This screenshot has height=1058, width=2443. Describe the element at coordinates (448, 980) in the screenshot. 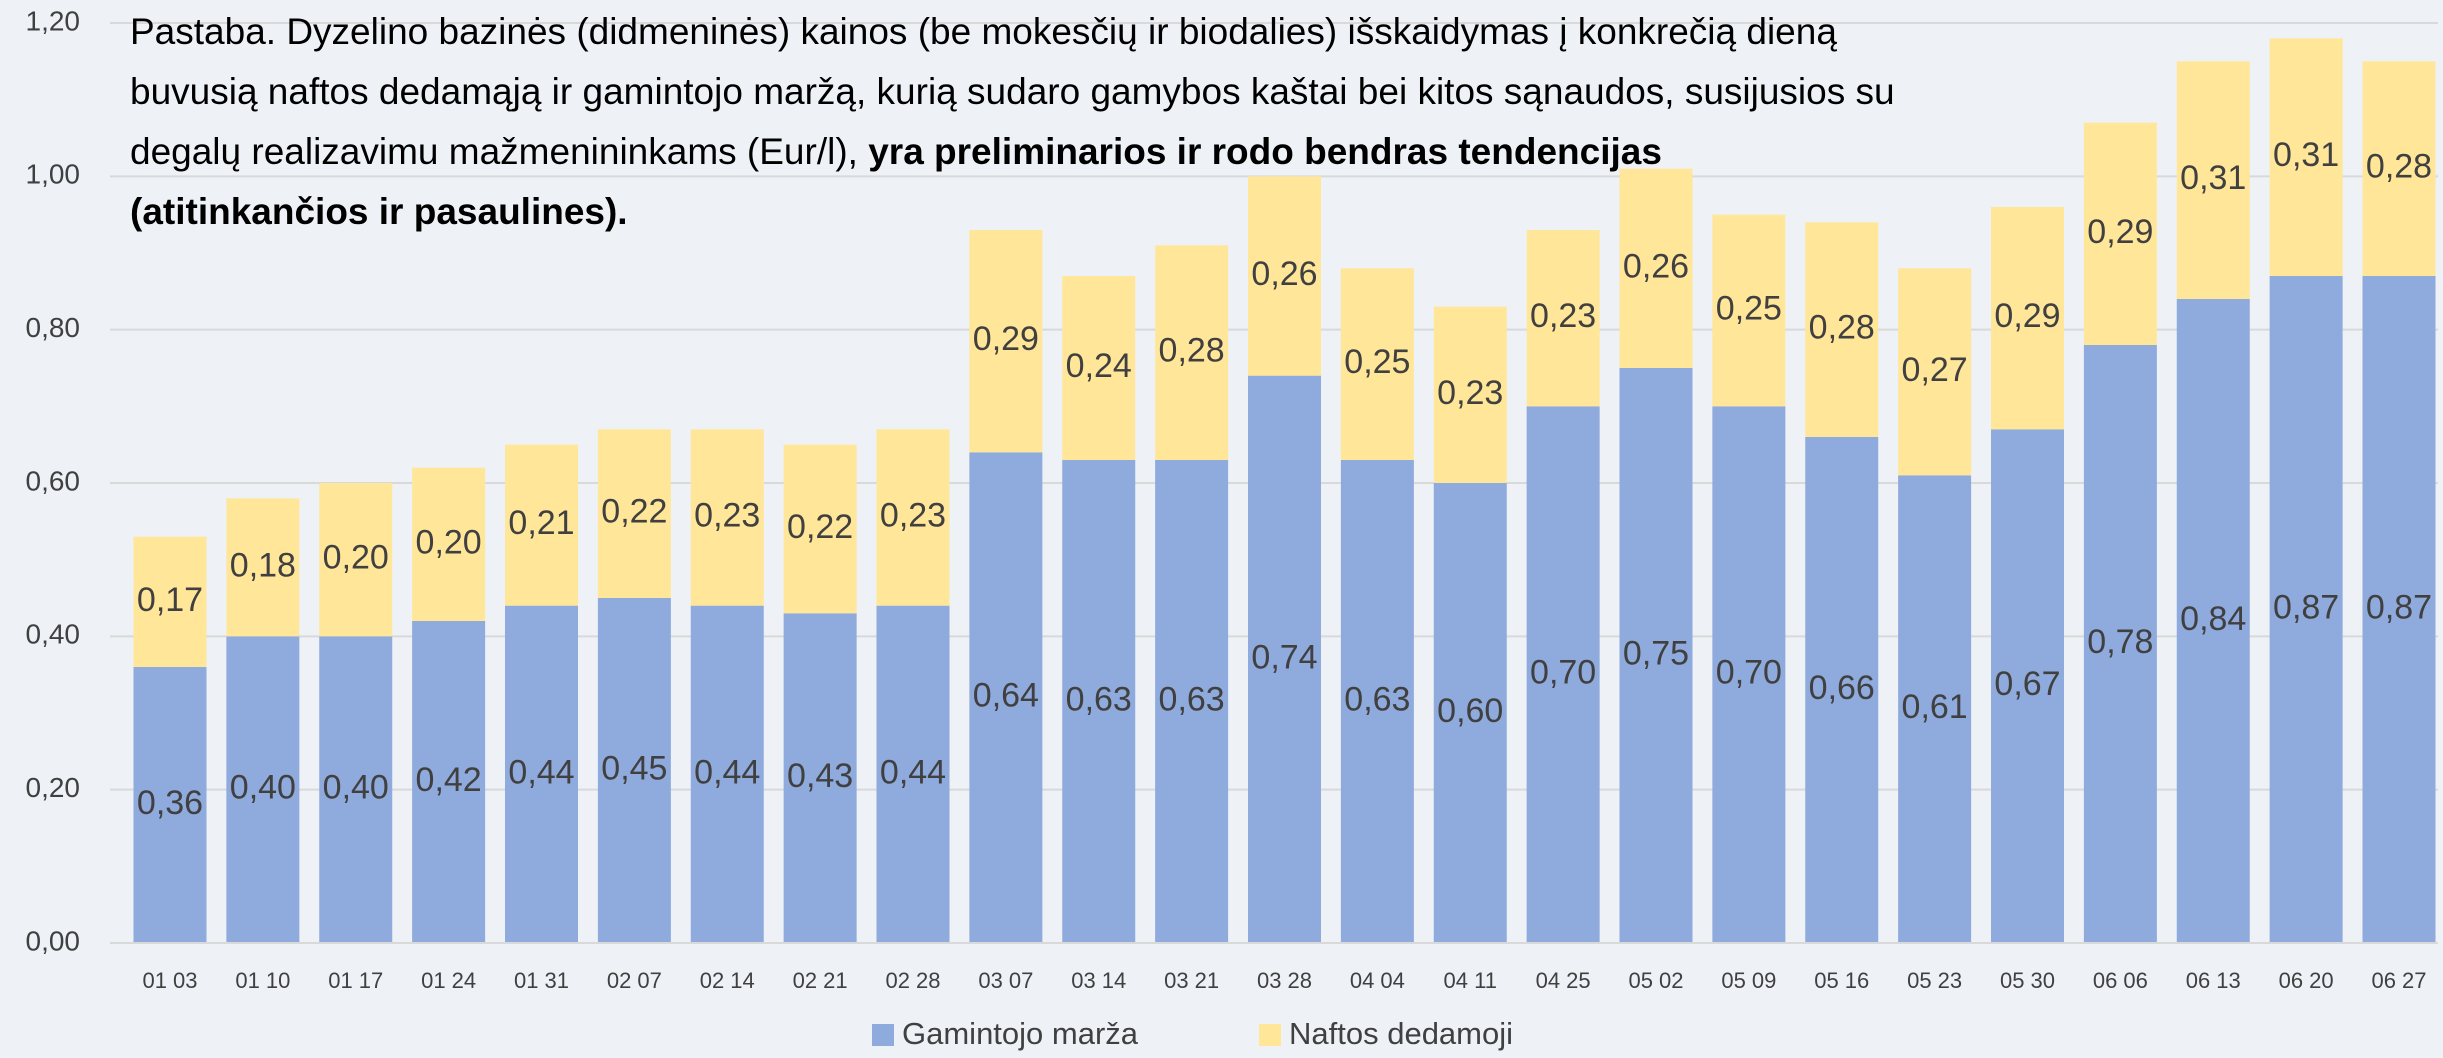

I see `x-tick-label: 01 24` at that location.